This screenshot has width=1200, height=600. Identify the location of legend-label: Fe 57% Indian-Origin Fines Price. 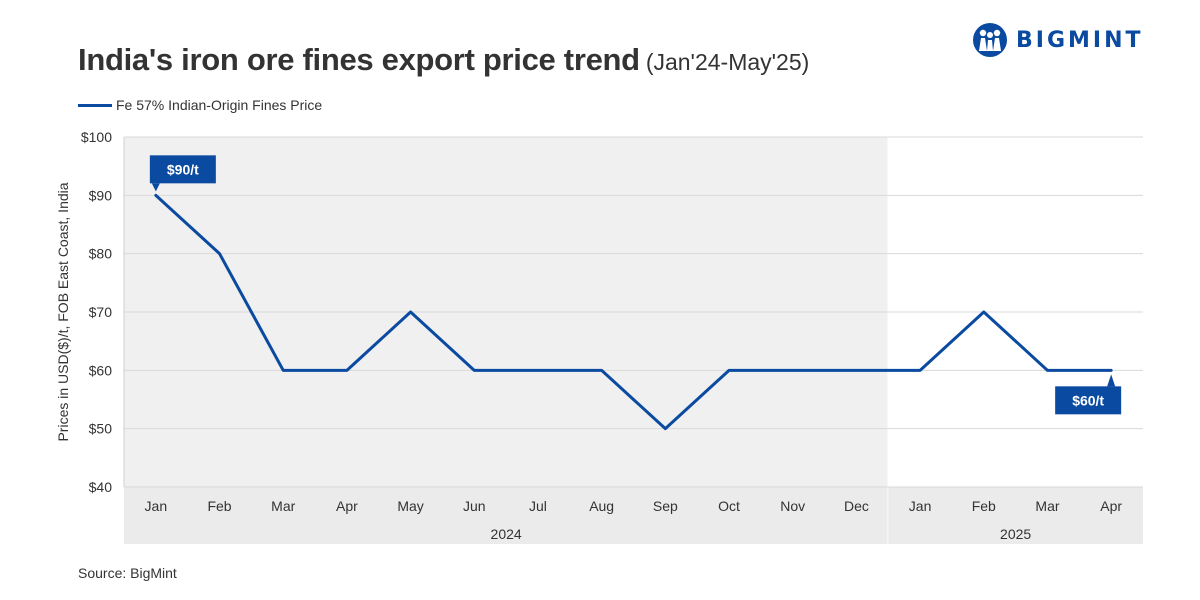
(219, 105).